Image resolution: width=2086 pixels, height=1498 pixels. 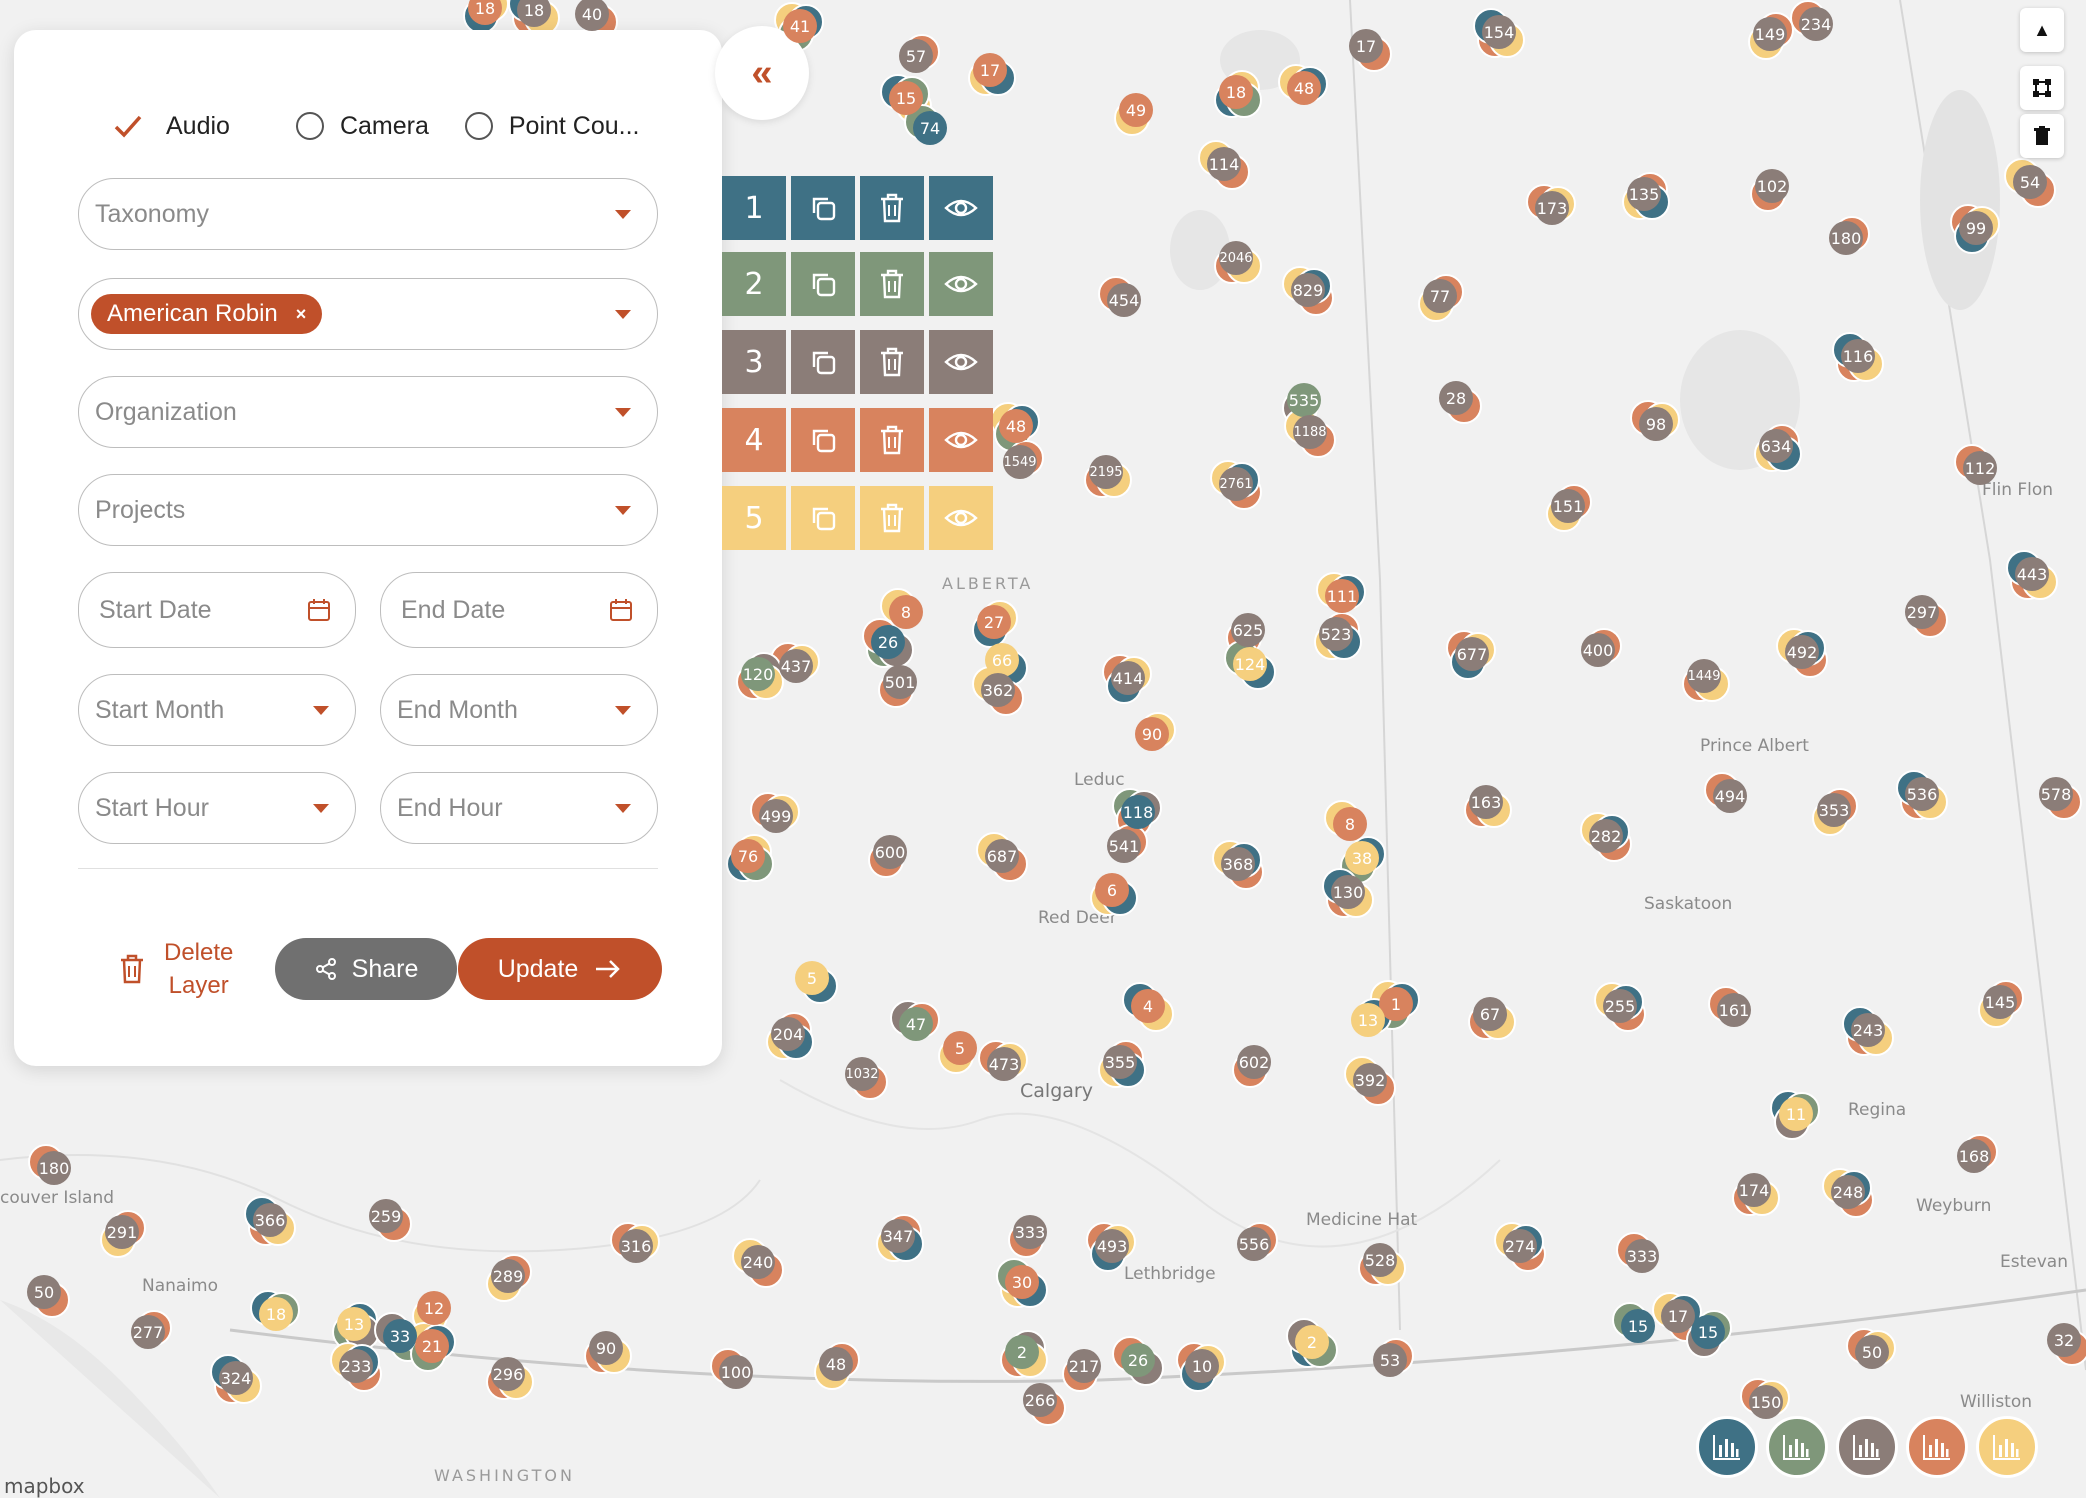 I want to click on delete-shape-button, so click(x=2042, y=136).